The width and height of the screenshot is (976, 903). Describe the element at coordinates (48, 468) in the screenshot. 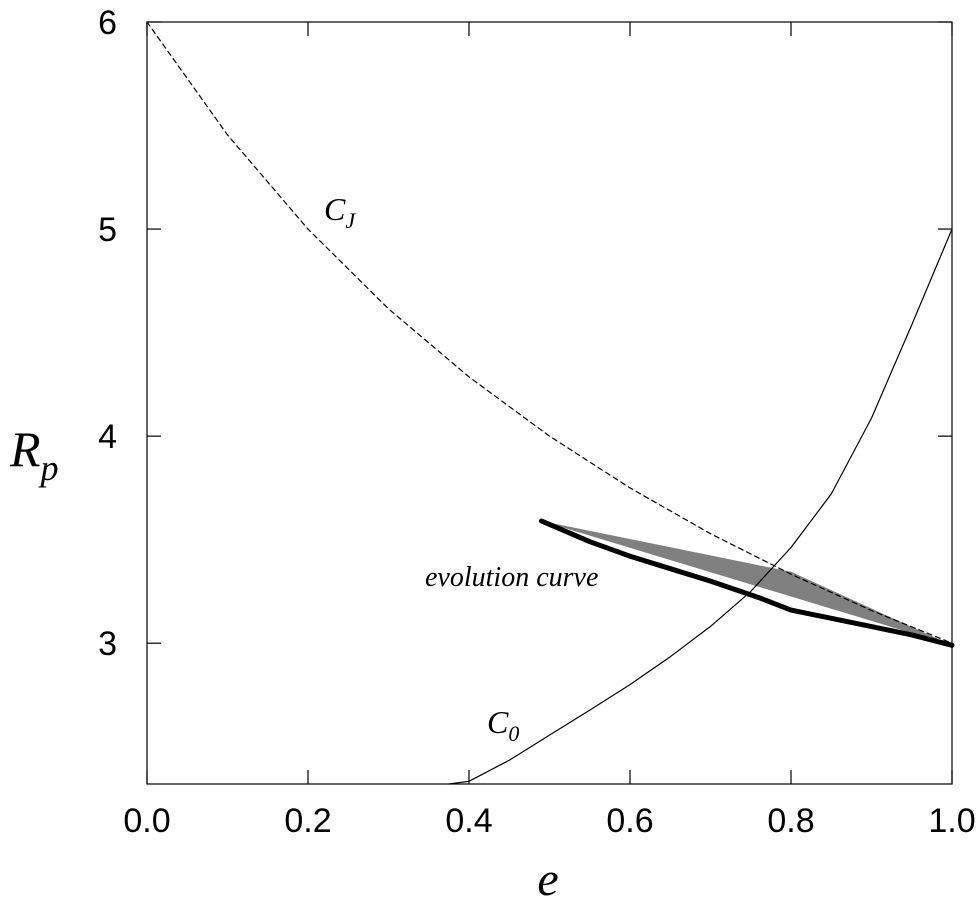

I see `y-axis-title-sub: p` at that location.